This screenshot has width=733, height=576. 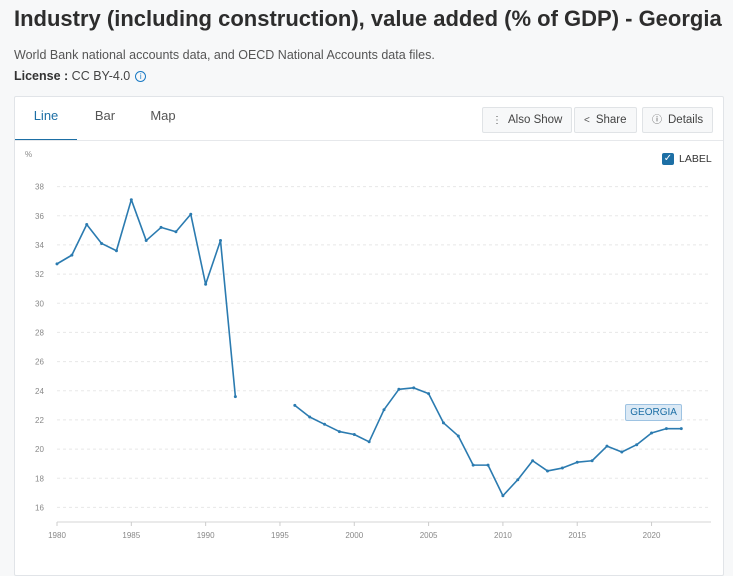 I want to click on y-tick-label: 28, so click(x=39, y=332).